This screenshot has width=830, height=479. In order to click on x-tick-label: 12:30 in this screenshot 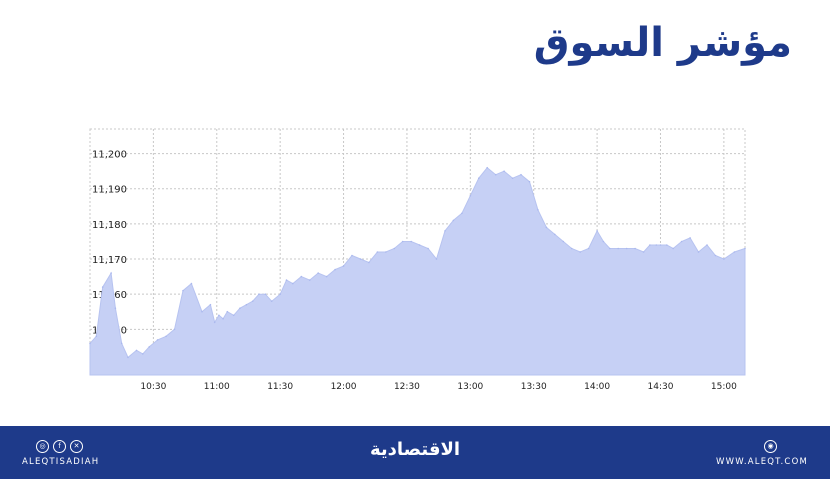, I will do `click(407, 387)`.